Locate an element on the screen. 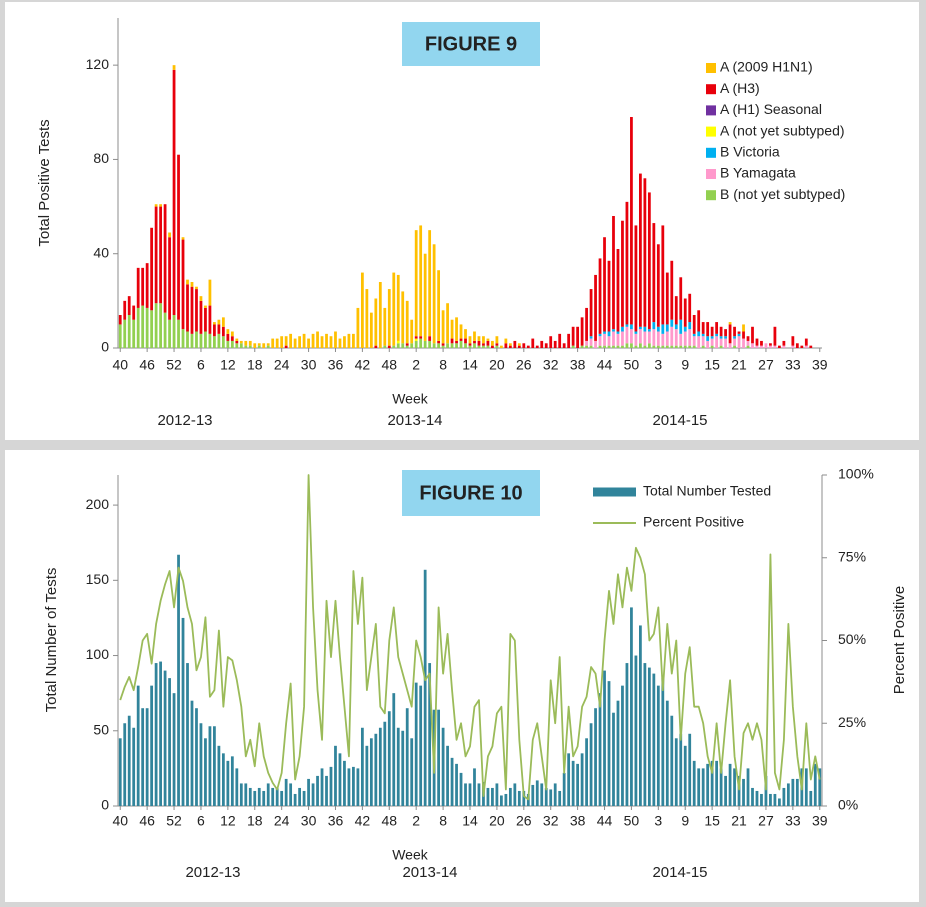  x-axis-label: Week is located at coordinates (410, 399).